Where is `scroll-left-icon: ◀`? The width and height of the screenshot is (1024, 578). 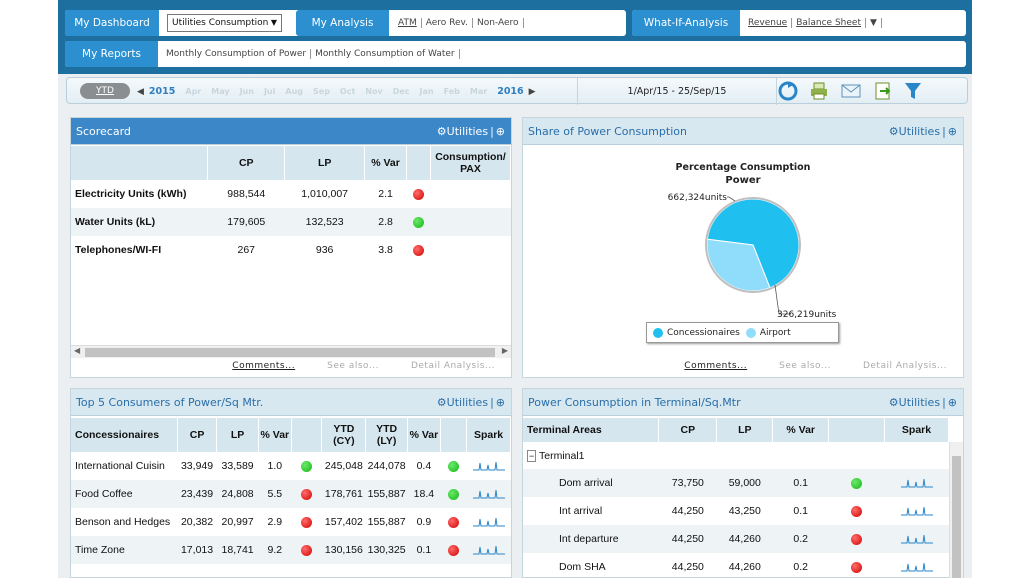 scroll-left-icon: ◀ is located at coordinates (77, 350).